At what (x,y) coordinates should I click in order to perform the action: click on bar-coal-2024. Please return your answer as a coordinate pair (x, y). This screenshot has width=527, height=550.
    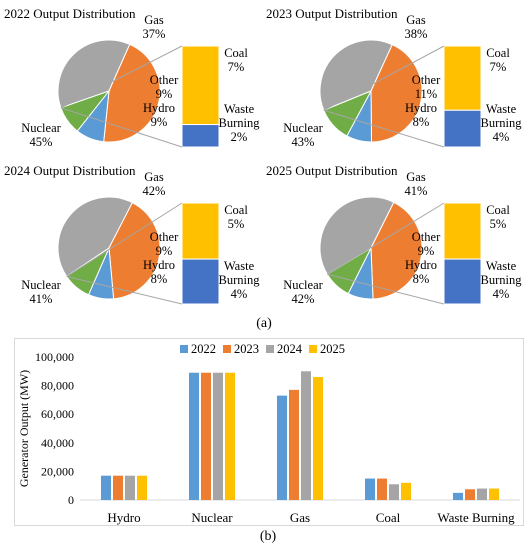
    Looking at the image, I should click on (394, 492).